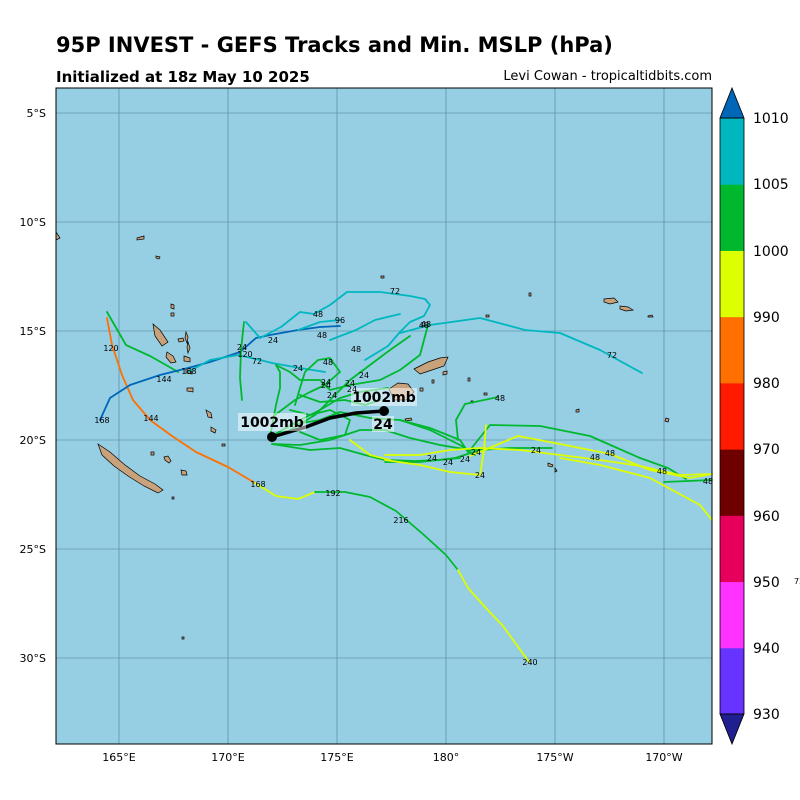 The image size is (800, 800). What do you see at coordinates (183, 77) in the screenshot?
I see `init-time: Initialized at 18z May 10 2025` at bounding box center [183, 77].